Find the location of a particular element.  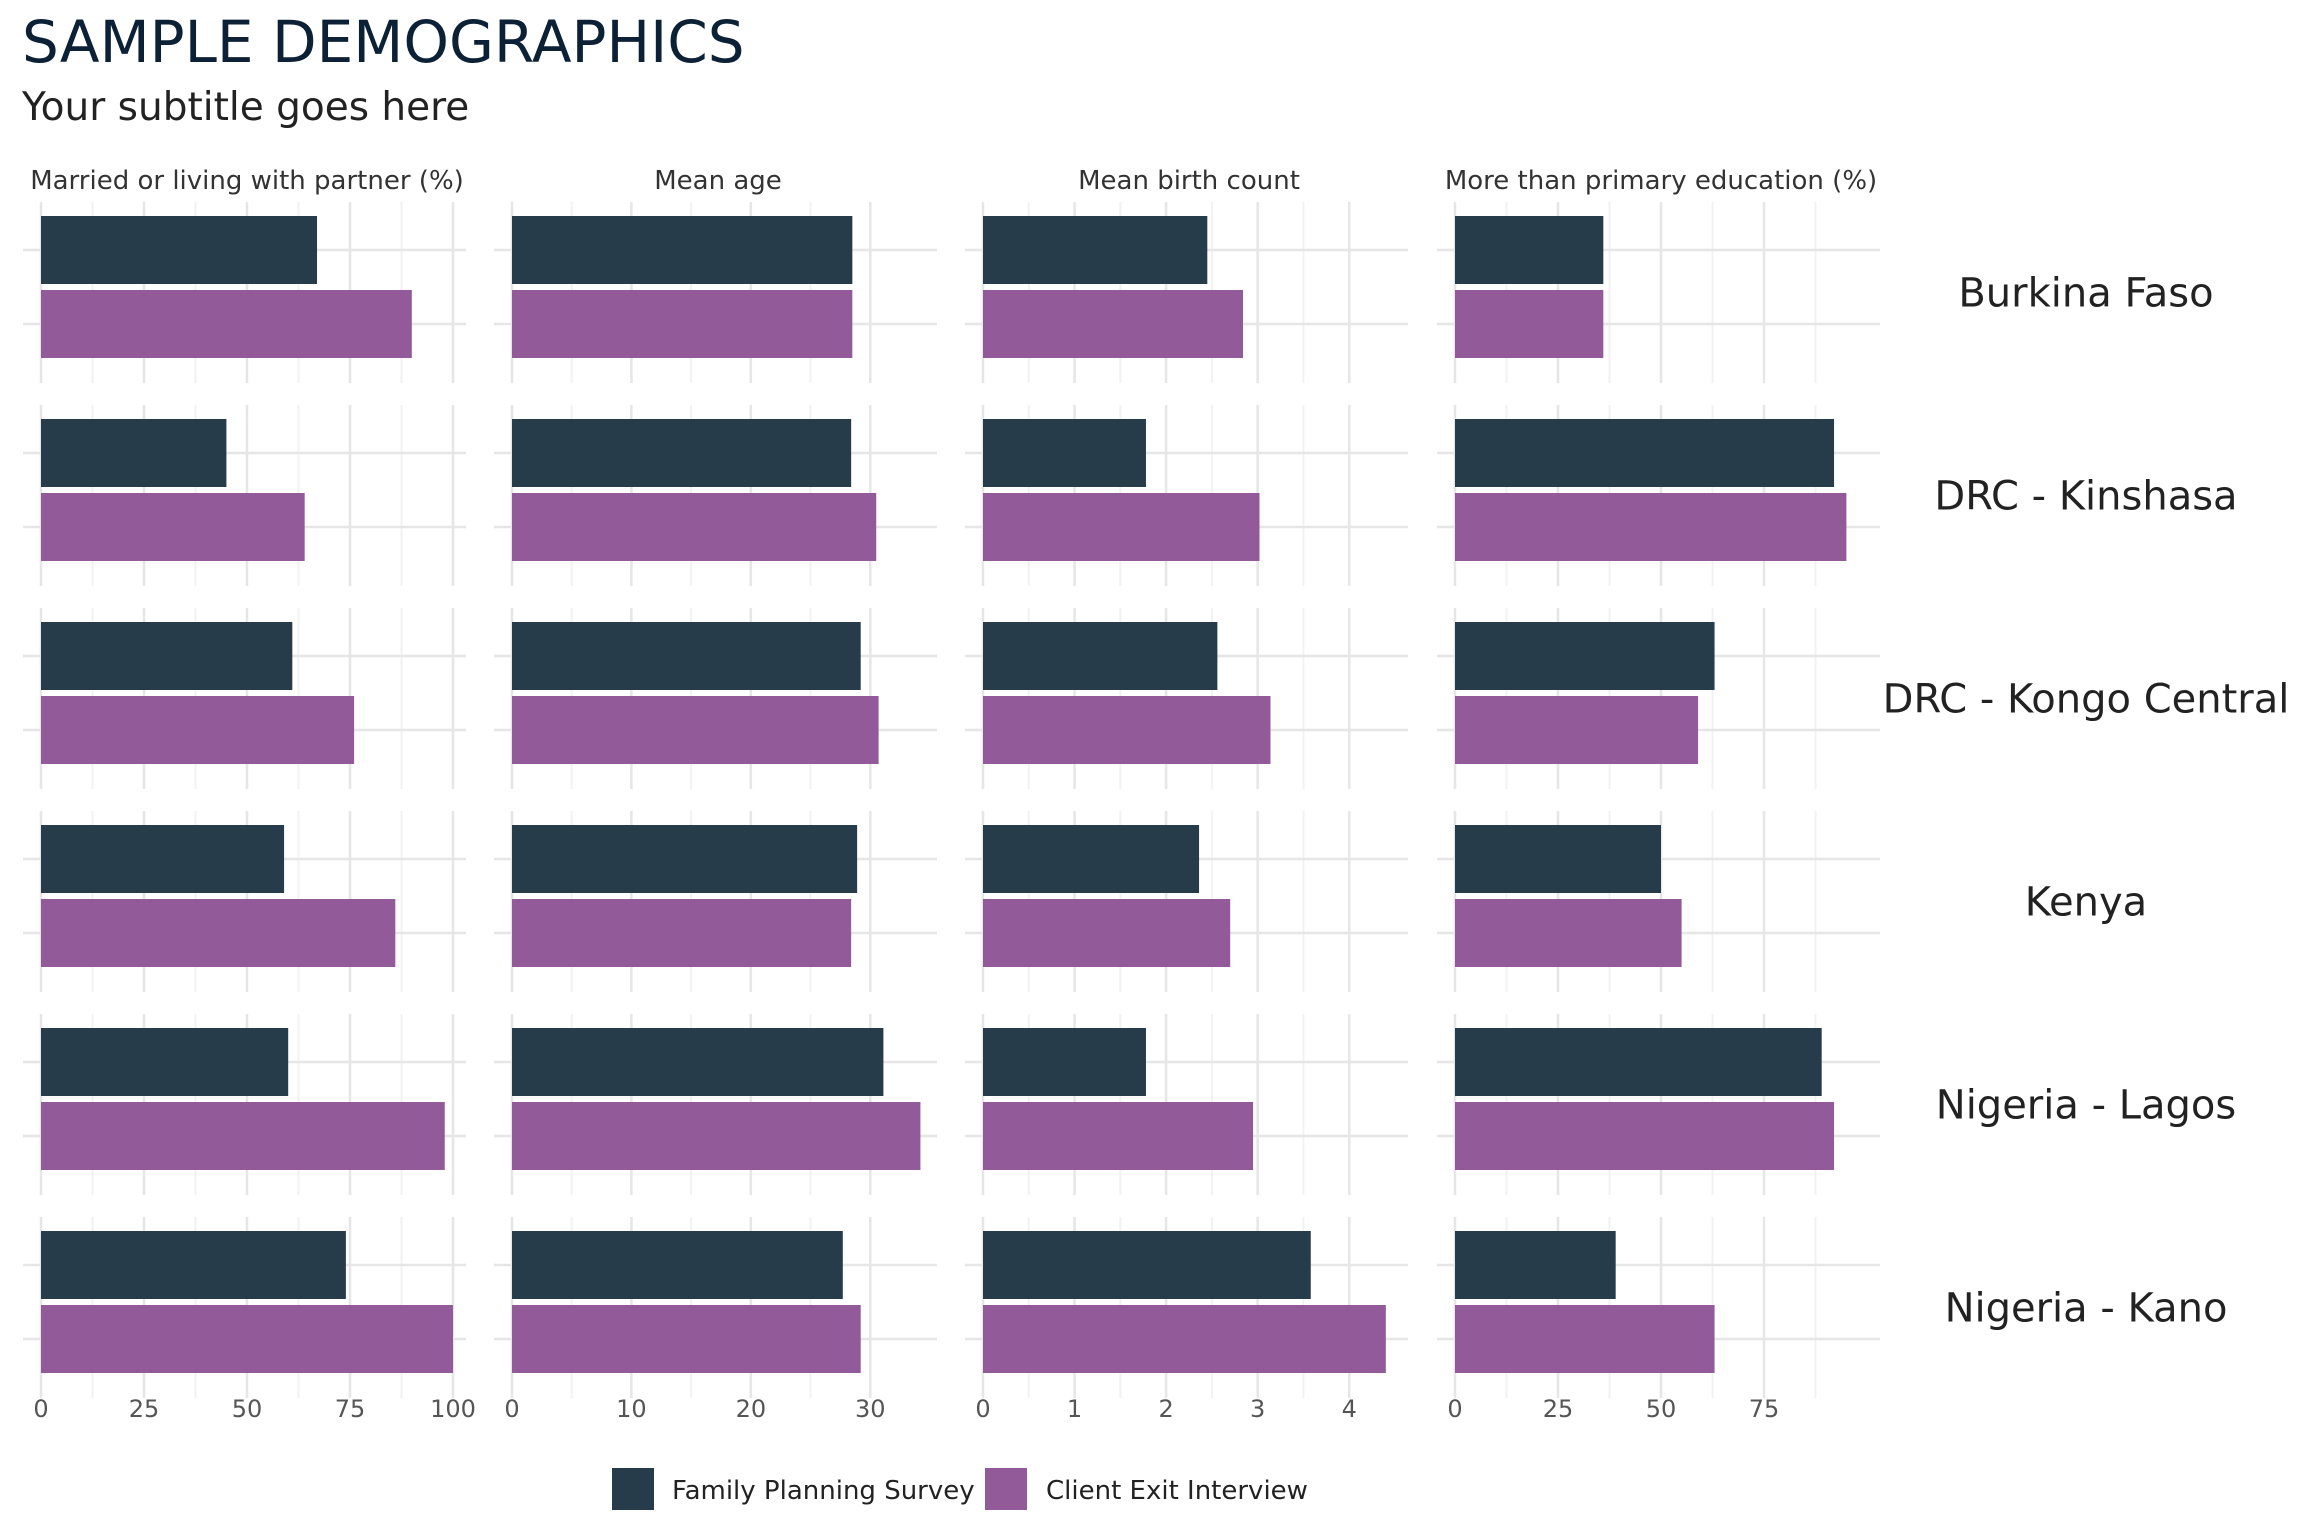

row-label: Burkina Faso is located at coordinates (2085, 294).